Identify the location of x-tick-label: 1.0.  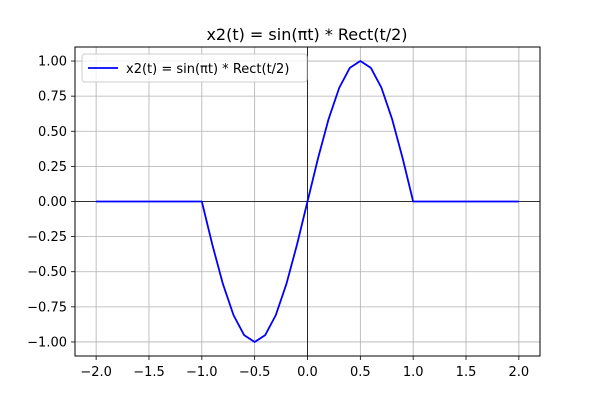
(413, 372).